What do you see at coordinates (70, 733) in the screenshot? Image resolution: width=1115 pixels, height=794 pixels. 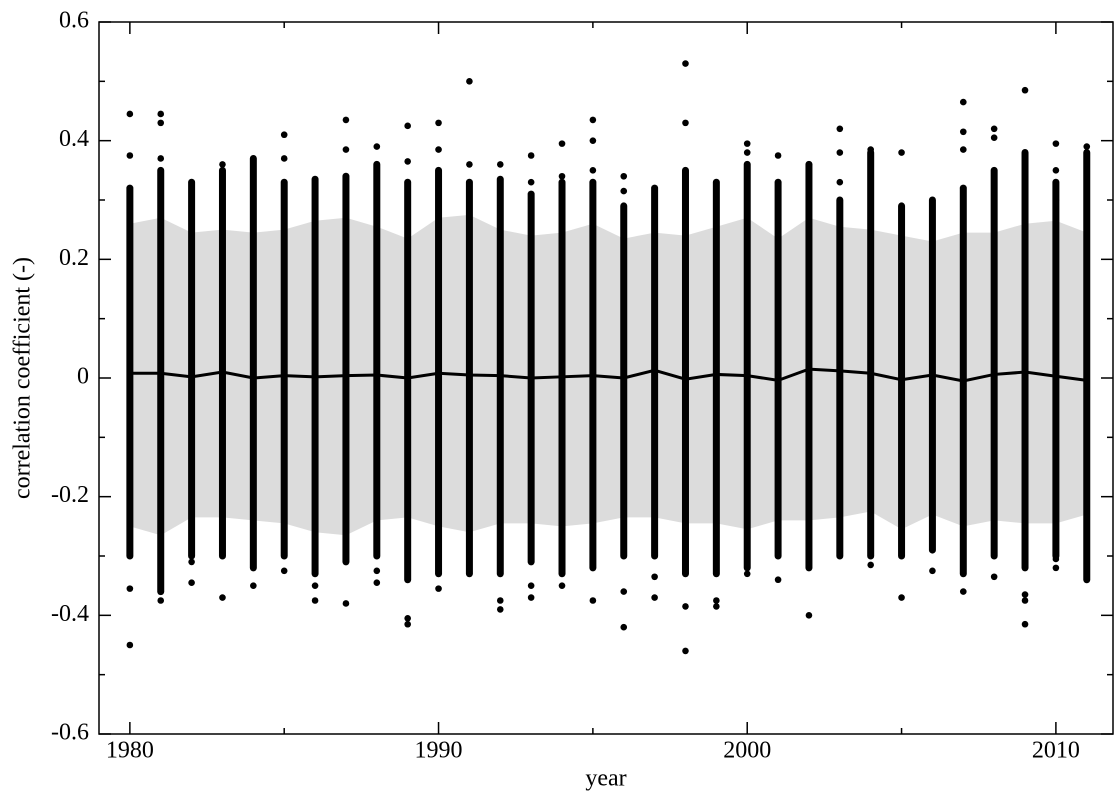 I see `y-tick-label: -0.6` at bounding box center [70, 733].